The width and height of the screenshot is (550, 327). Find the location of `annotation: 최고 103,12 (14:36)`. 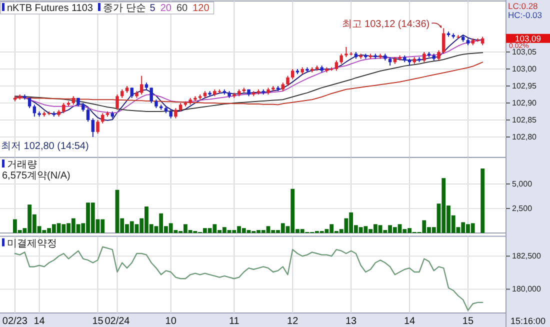

annotation: 최고 103,12 (14:36) is located at coordinates (386, 24).